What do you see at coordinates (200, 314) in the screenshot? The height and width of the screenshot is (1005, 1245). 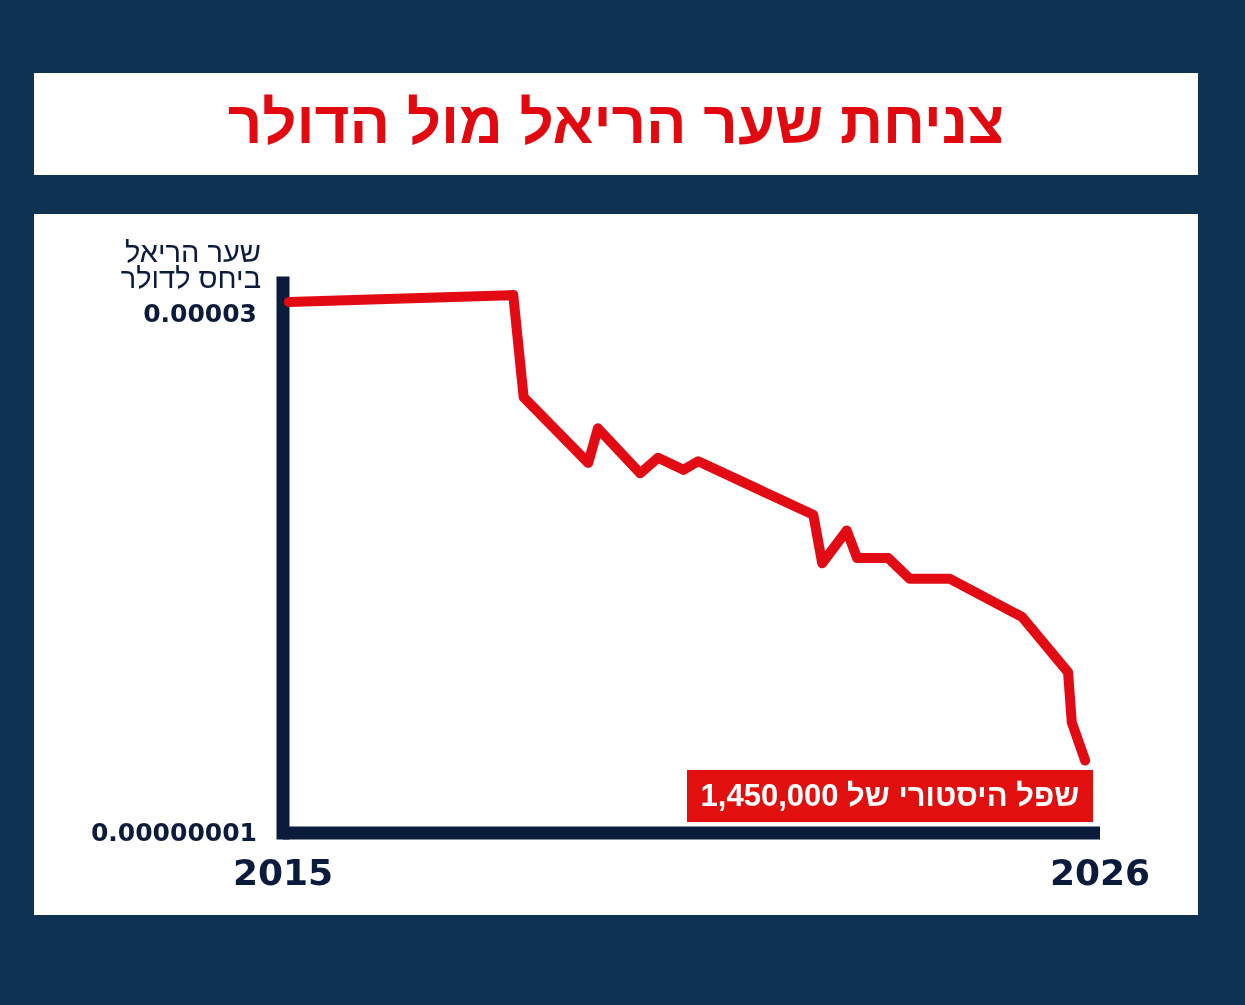 I see `y-tick-label: 0.00003` at bounding box center [200, 314].